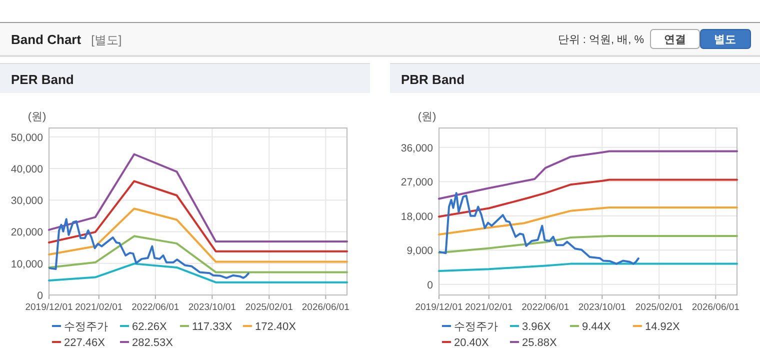 This screenshot has height=364, width=760. I want to click on y-tick-label: 27,000, so click(417, 182).